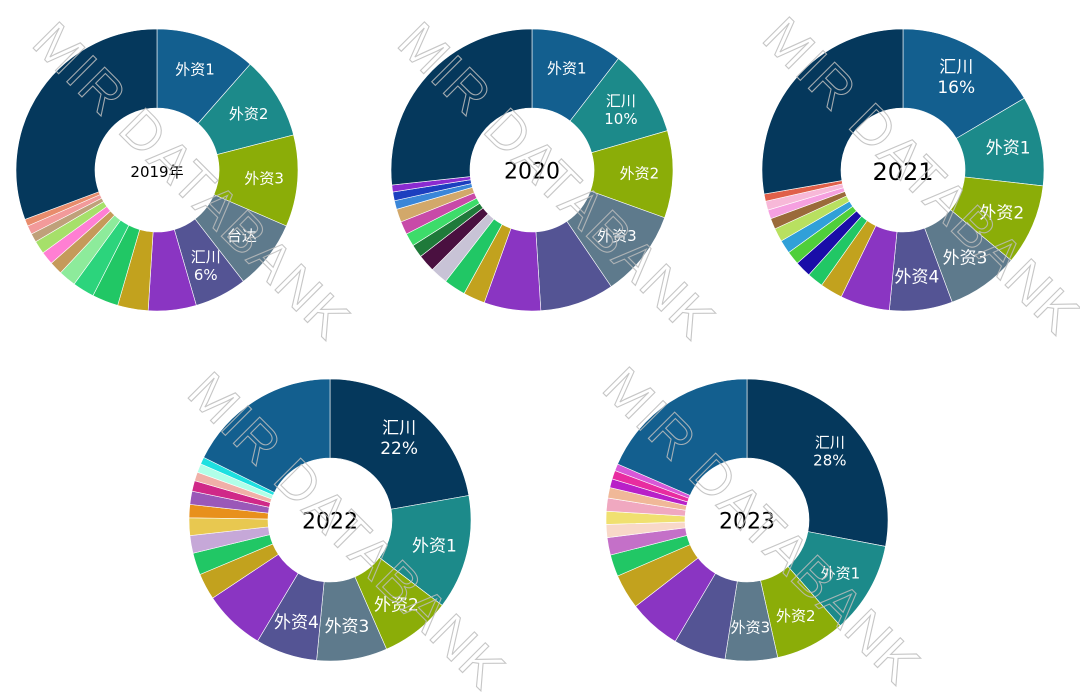  Describe the element at coordinates (902, 172) in the screenshot. I see `chart-center-title: 2021` at that location.